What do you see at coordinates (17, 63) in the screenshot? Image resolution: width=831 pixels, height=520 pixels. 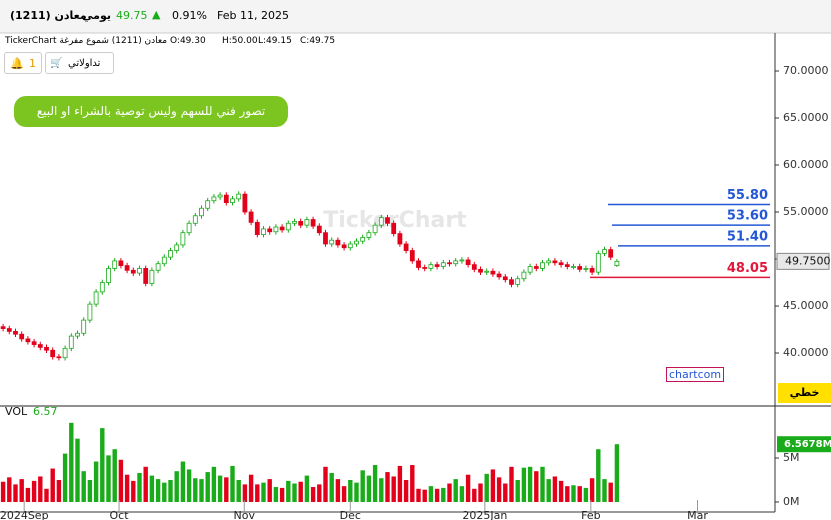 I see `bell-icon: 🔔` at bounding box center [17, 63].